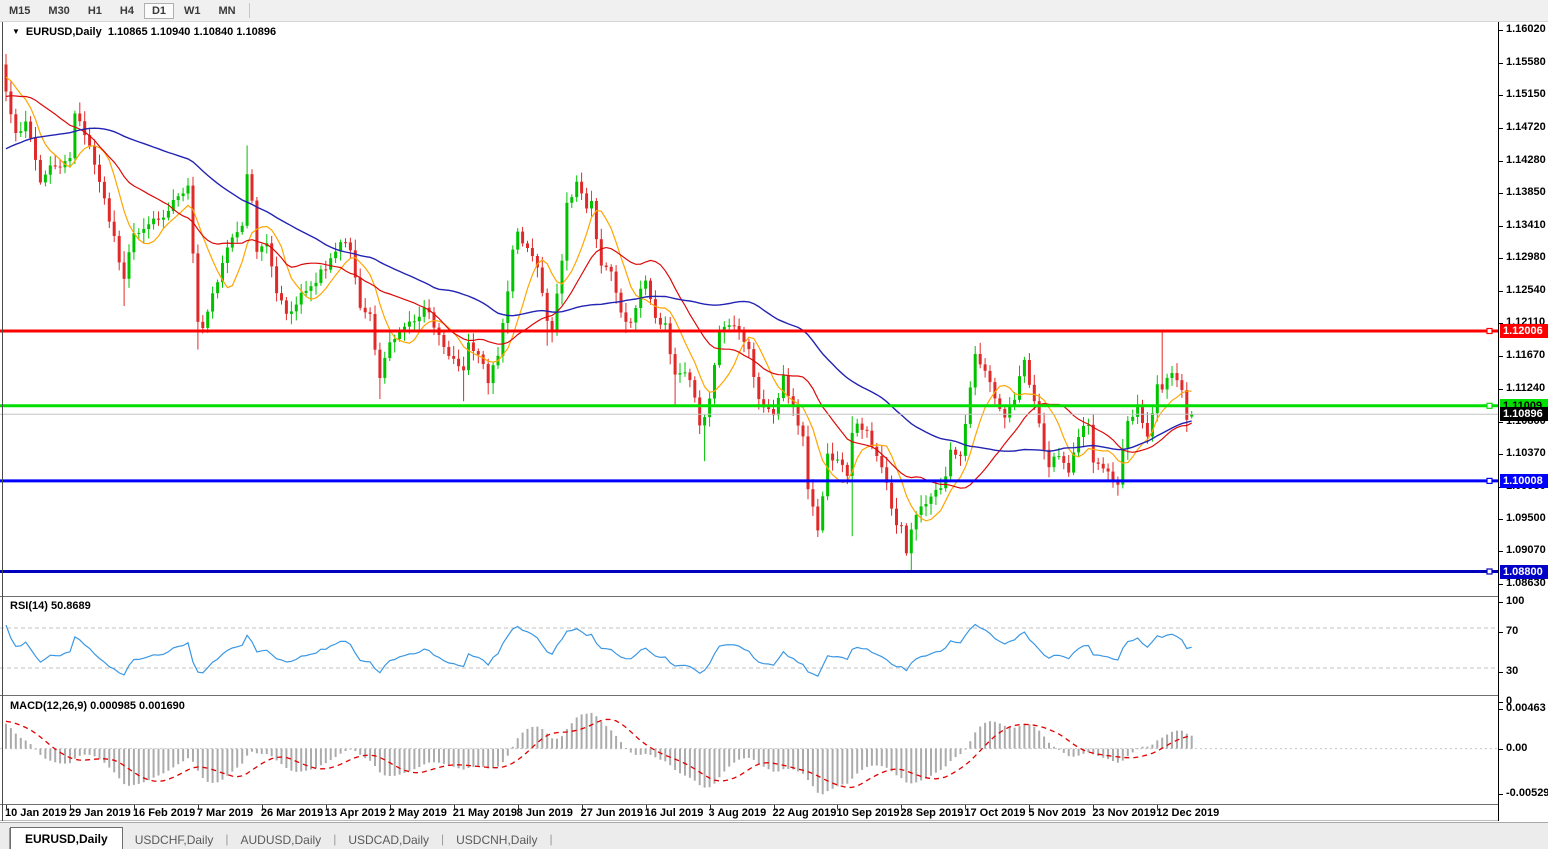 This screenshot has width=1548, height=849. Describe the element at coordinates (544, 813) in the screenshot. I see `date-label: 8 Jun 2019` at that location.